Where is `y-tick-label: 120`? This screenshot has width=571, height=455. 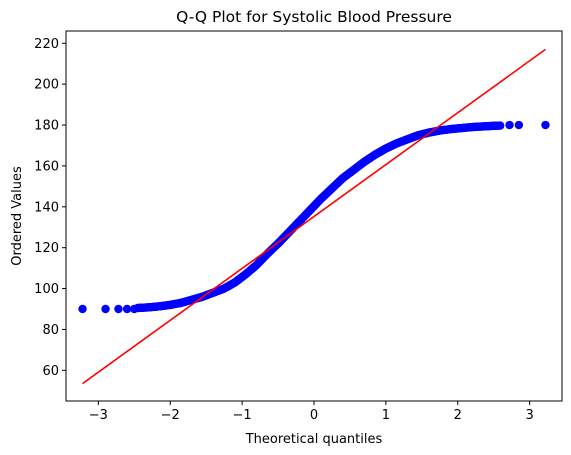 y-tick-label: 120 is located at coordinates (46, 248).